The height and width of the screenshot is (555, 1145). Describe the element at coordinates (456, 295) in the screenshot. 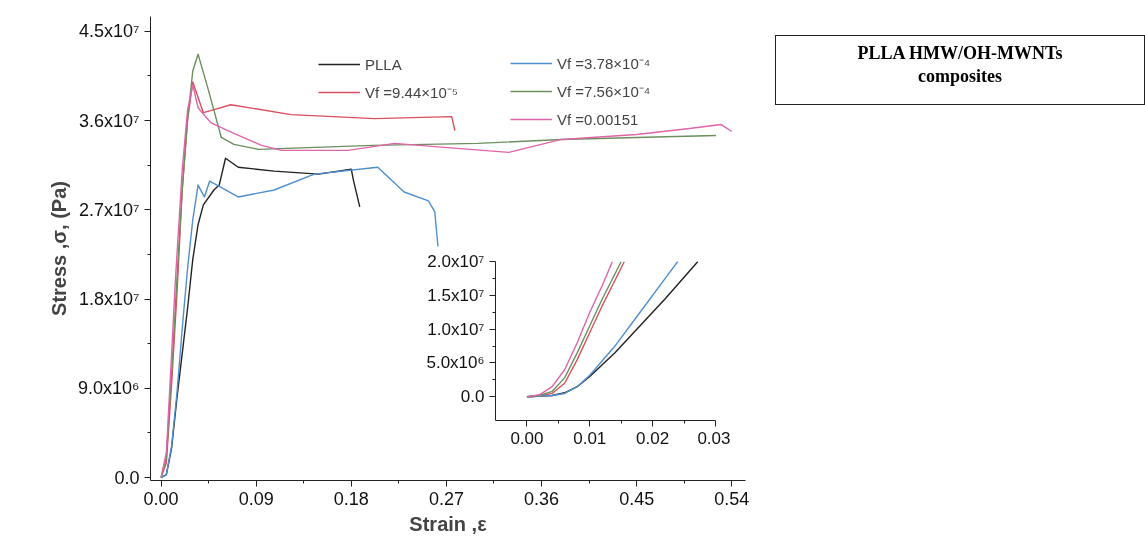

I see `y-tick-label: 1.5x10⁷` at that location.